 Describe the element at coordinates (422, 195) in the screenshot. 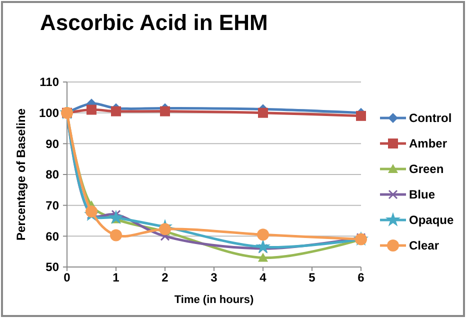

I see `legend-label: Blue` at that location.